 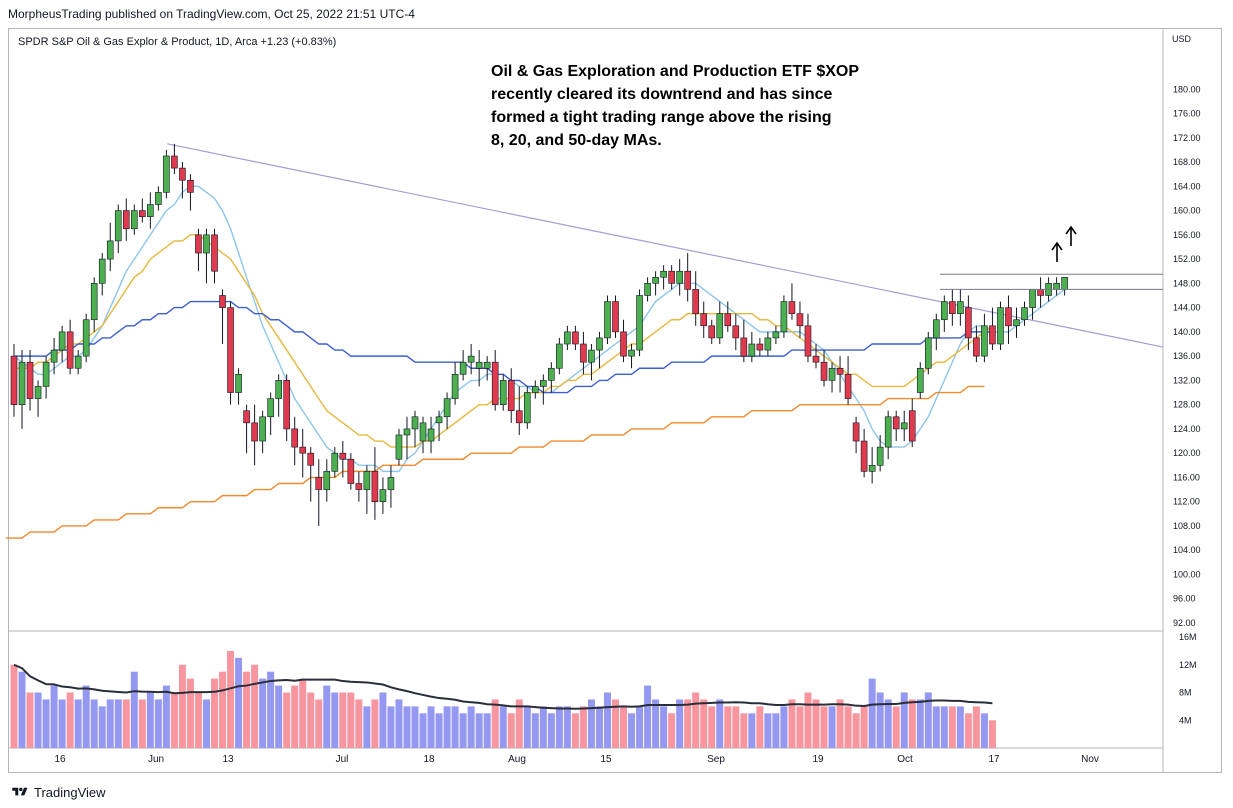 What do you see at coordinates (1187, 235) in the screenshot?
I see `price-tick-label: 156.00` at bounding box center [1187, 235].